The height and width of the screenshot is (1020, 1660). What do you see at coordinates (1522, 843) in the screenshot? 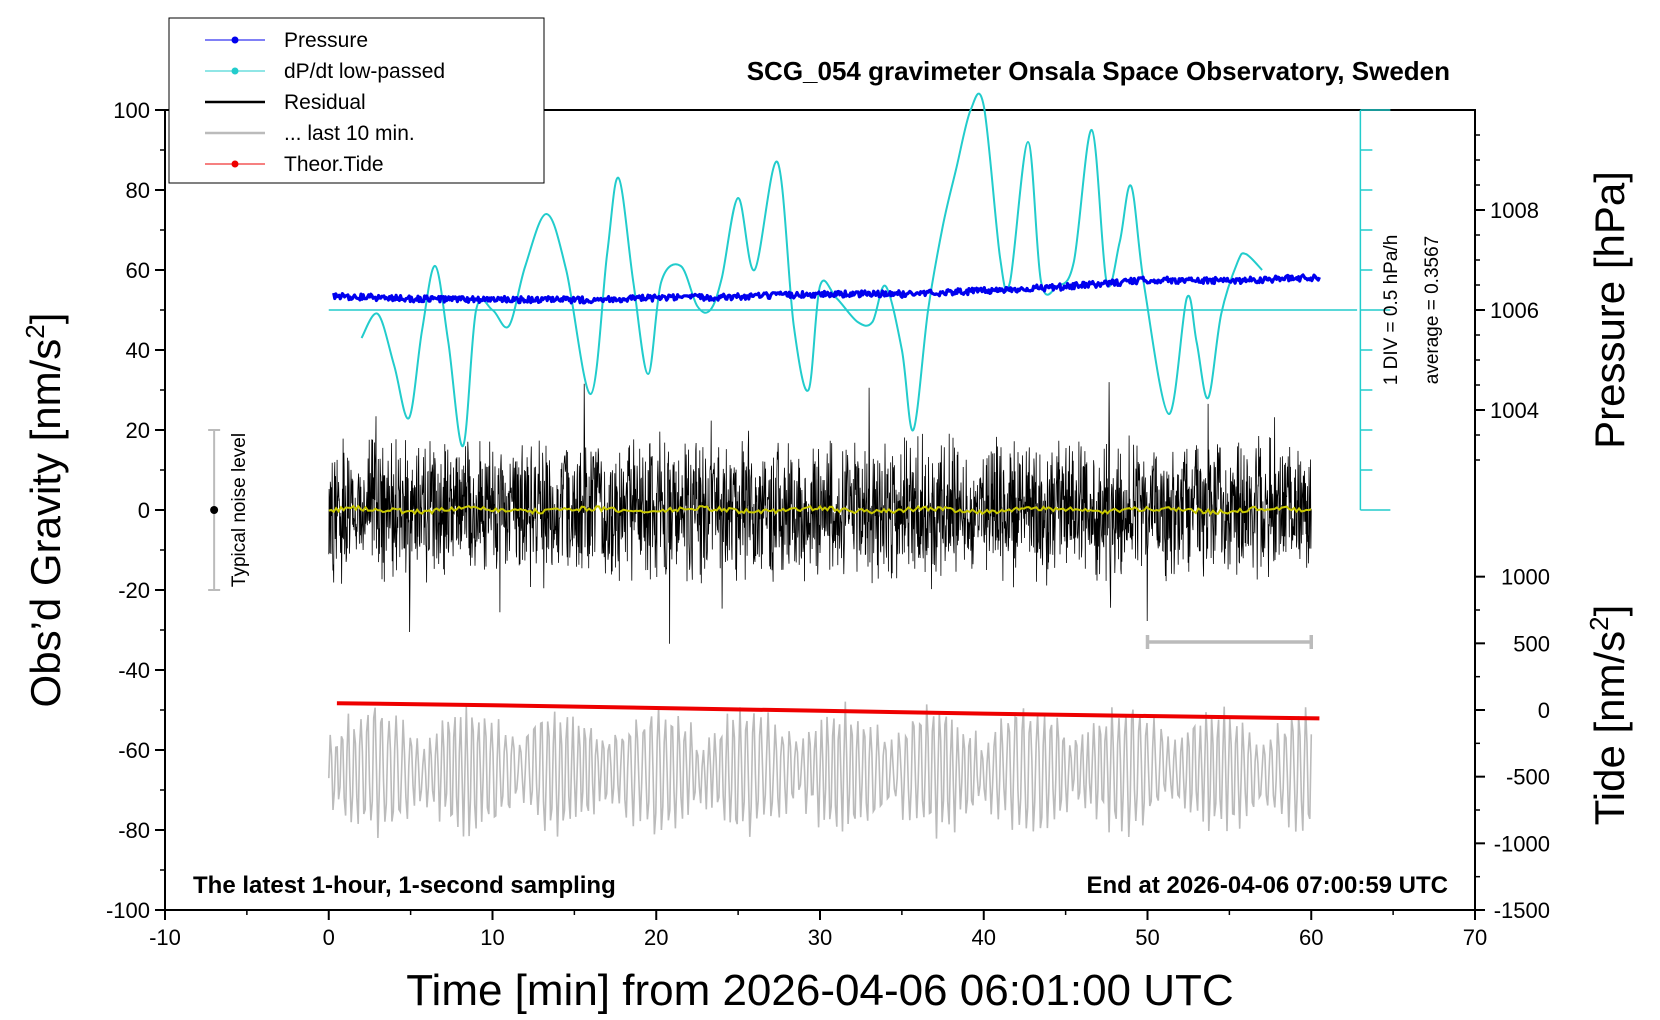
I see `tide-tick-label: -1000` at bounding box center [1522, 843].